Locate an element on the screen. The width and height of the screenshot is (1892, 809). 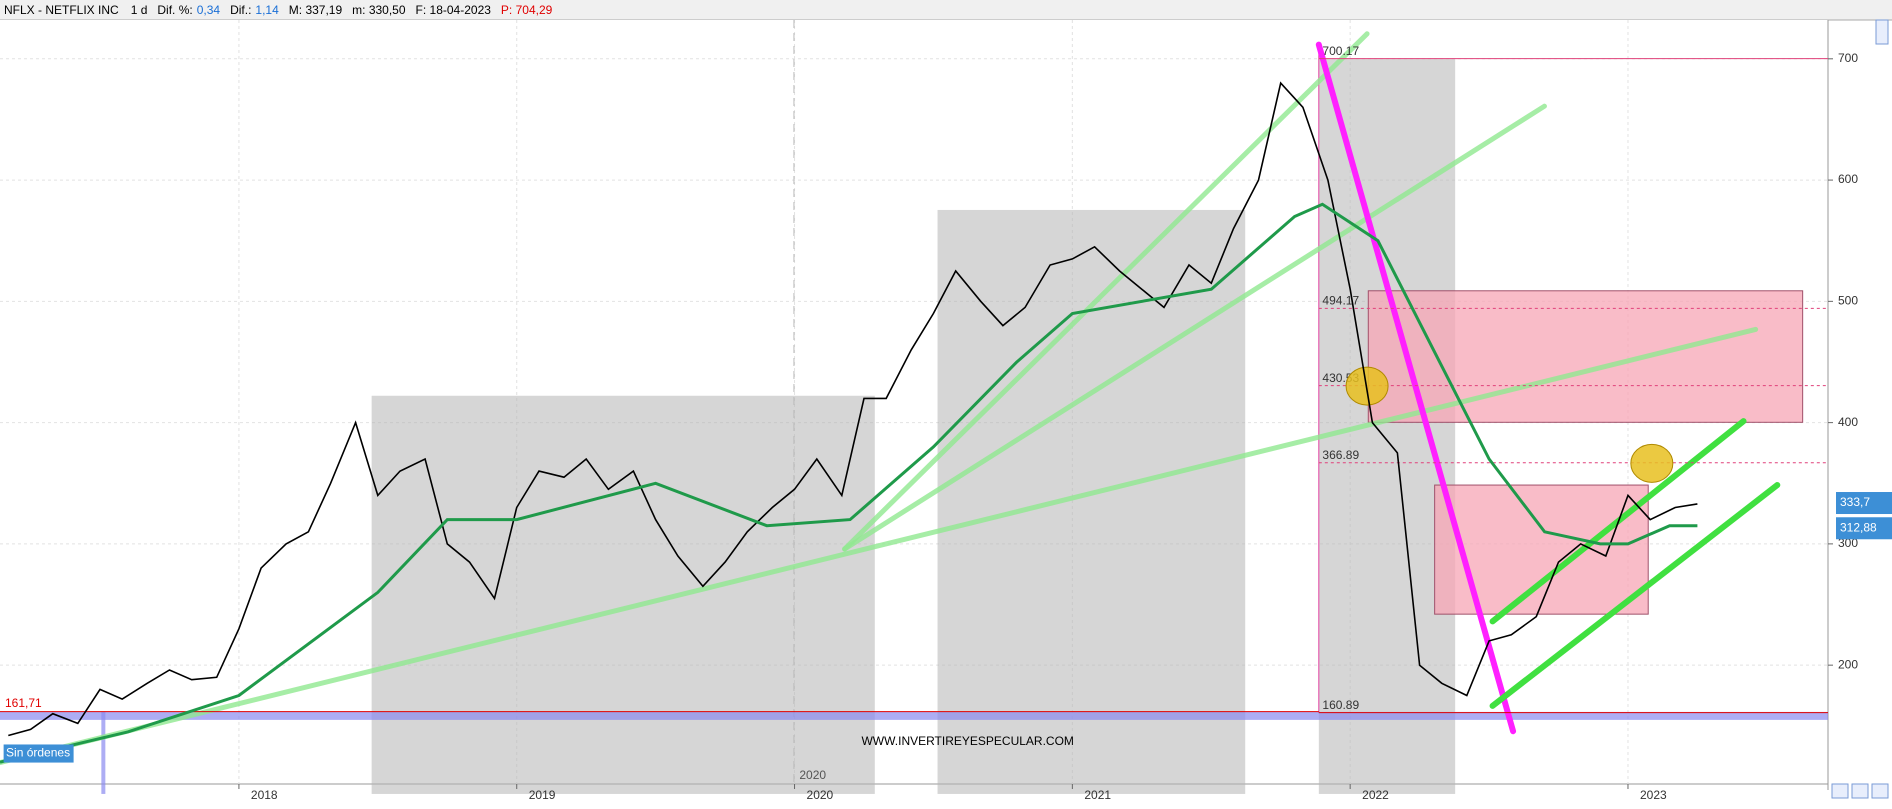
header-item: Dif. %: is located at coordinates (174, 10).